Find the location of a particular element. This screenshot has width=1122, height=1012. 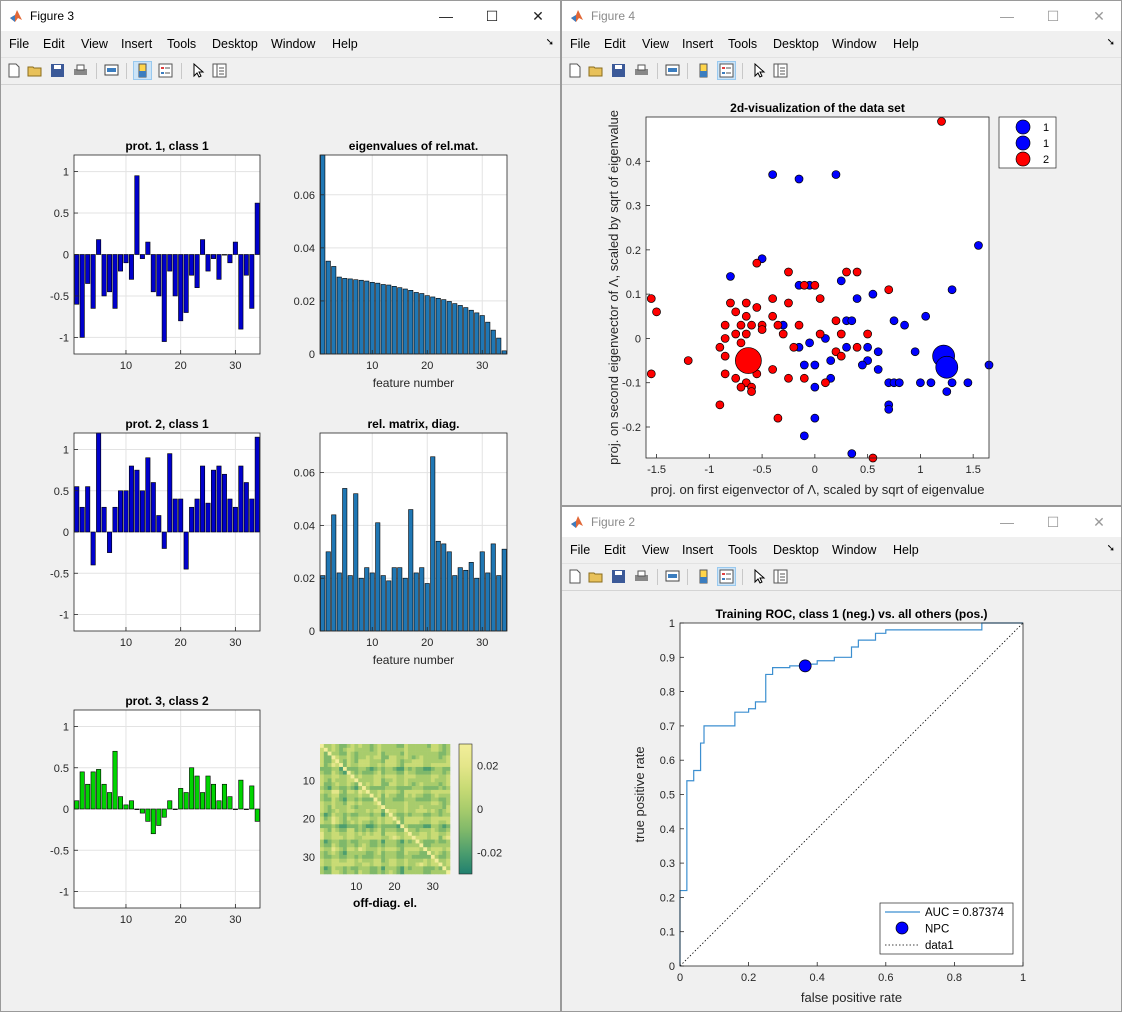

toolbar is located at coordinates (280, 71).